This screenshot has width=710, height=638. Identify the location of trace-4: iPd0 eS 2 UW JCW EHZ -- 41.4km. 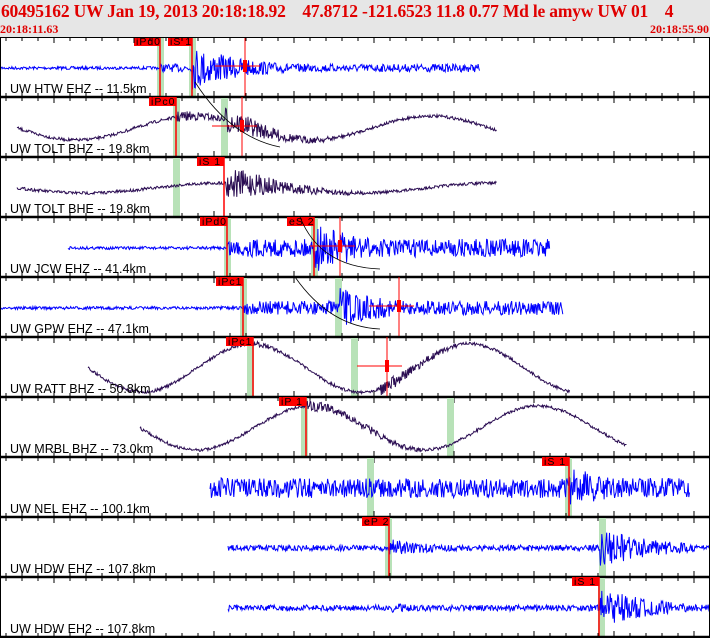
(280, 246).